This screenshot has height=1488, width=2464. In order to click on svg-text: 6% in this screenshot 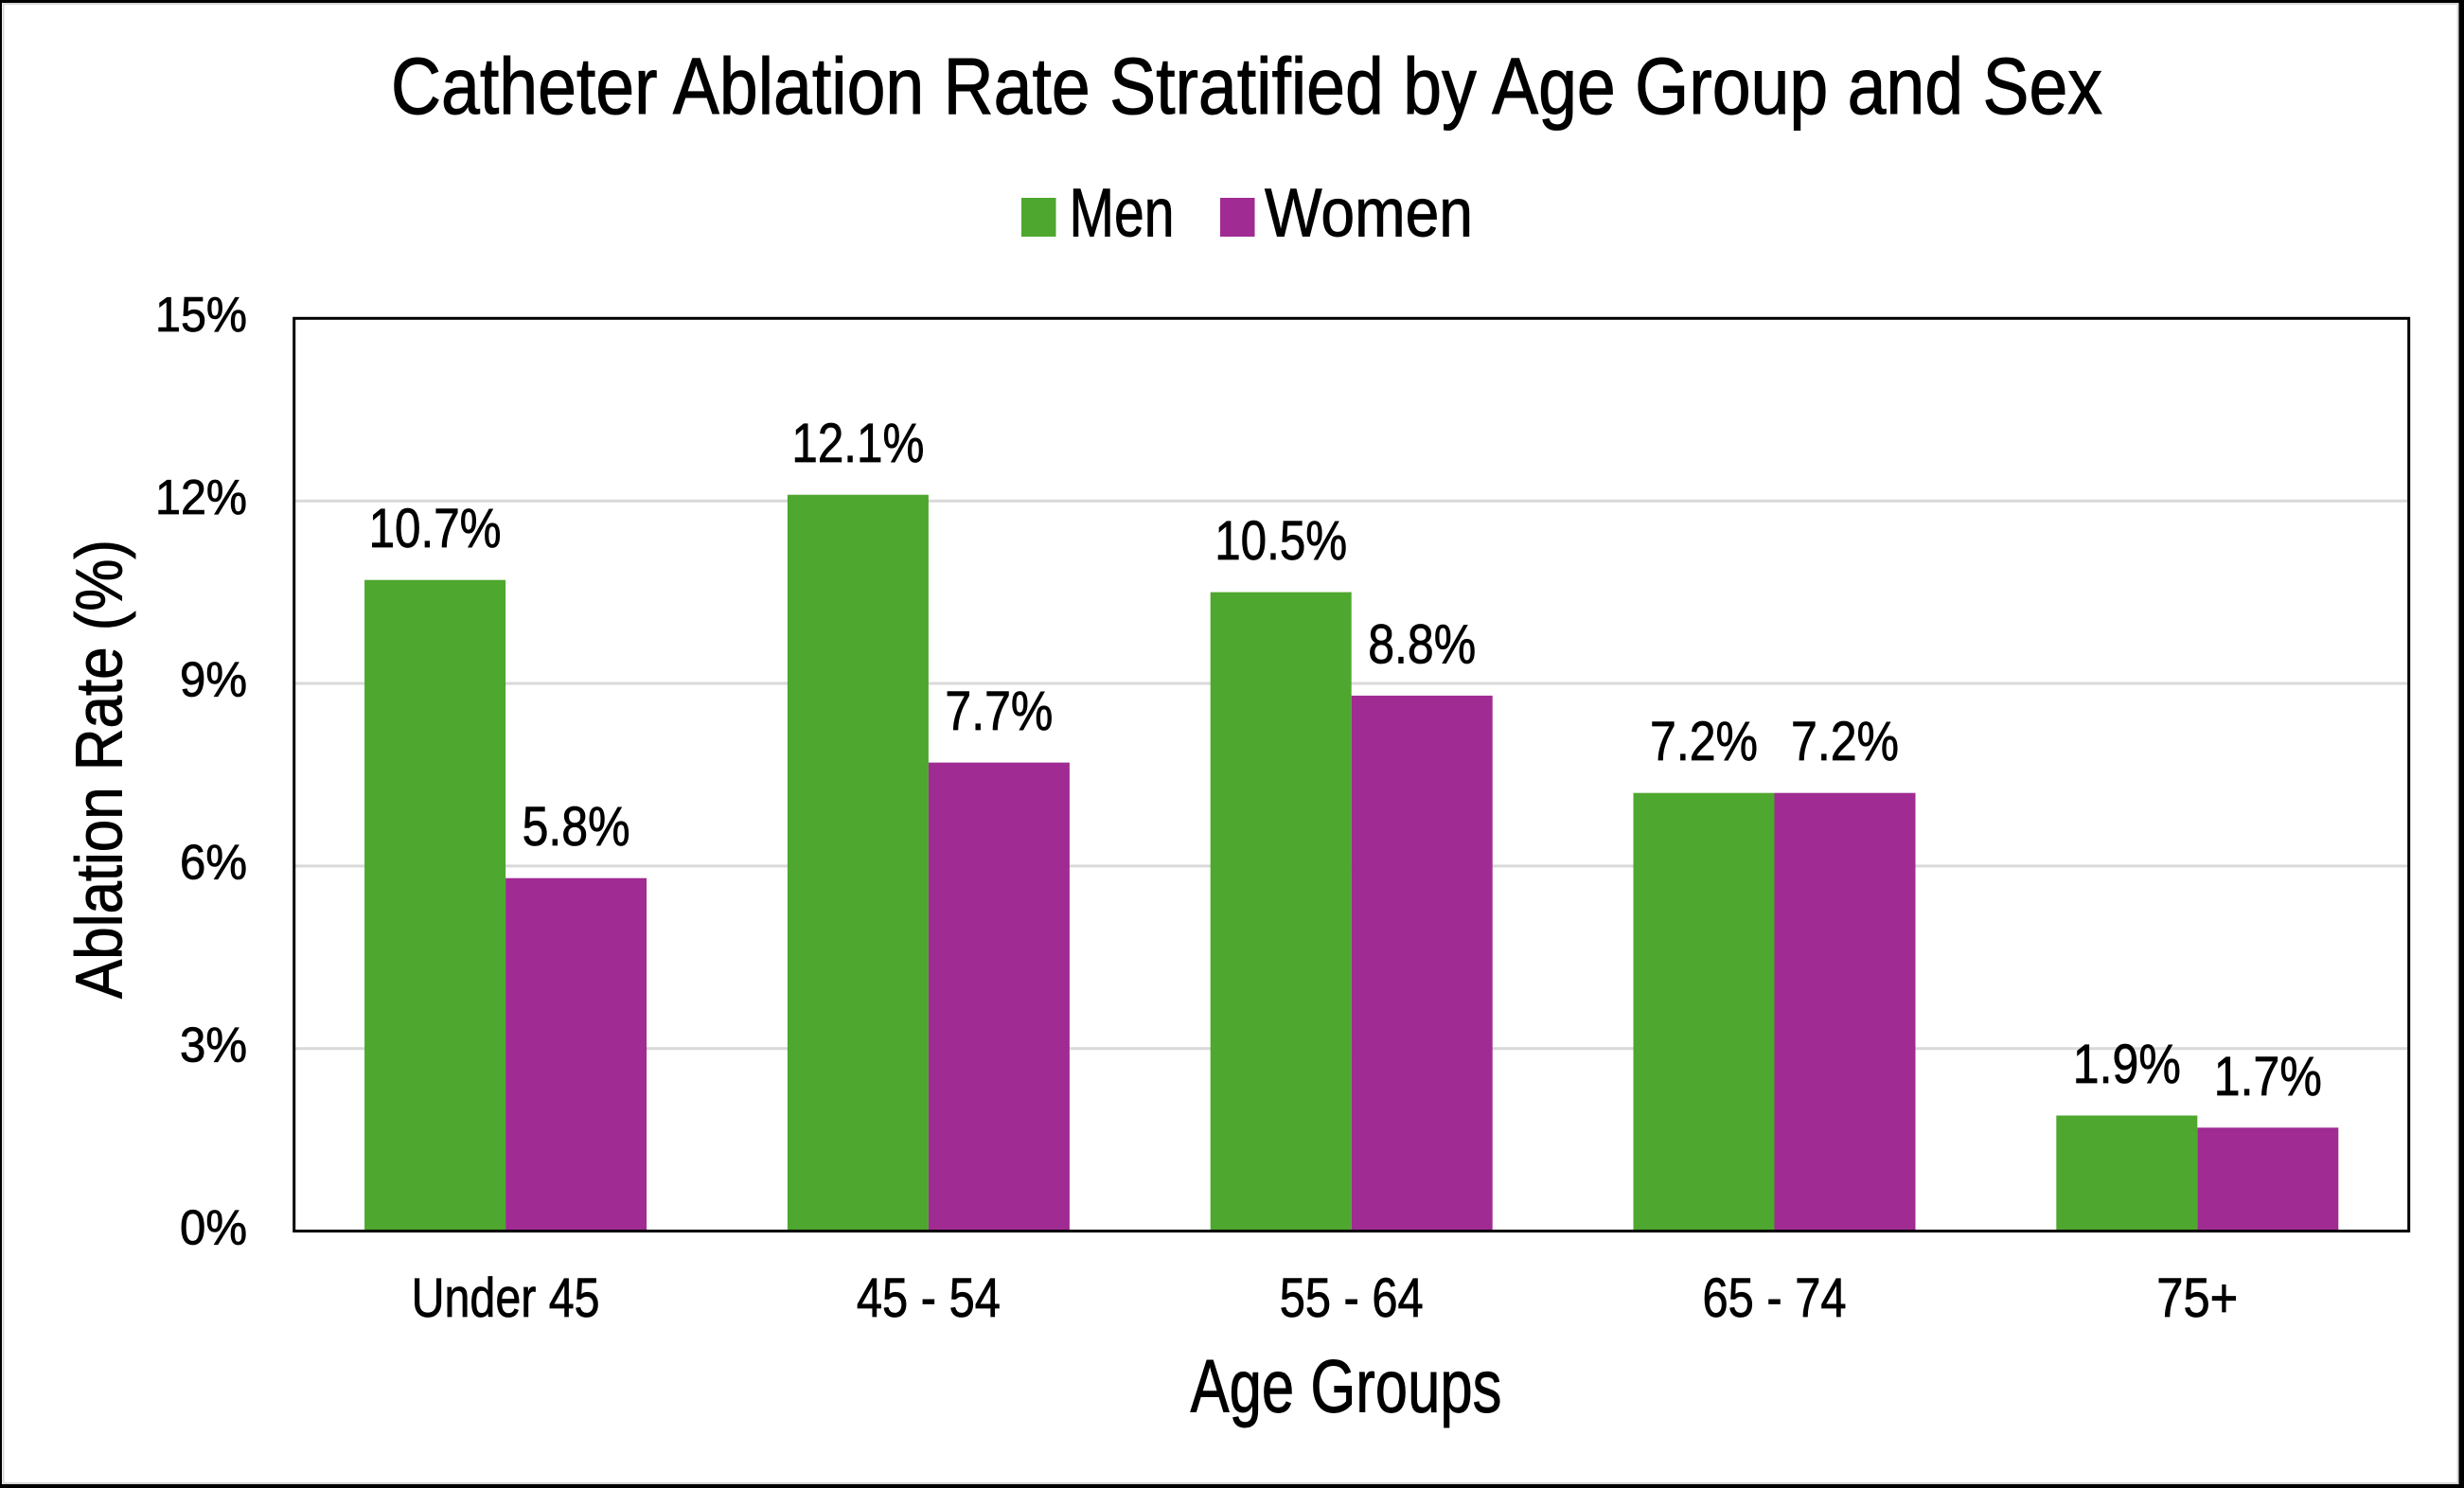, I will do `click(213, 863)`.